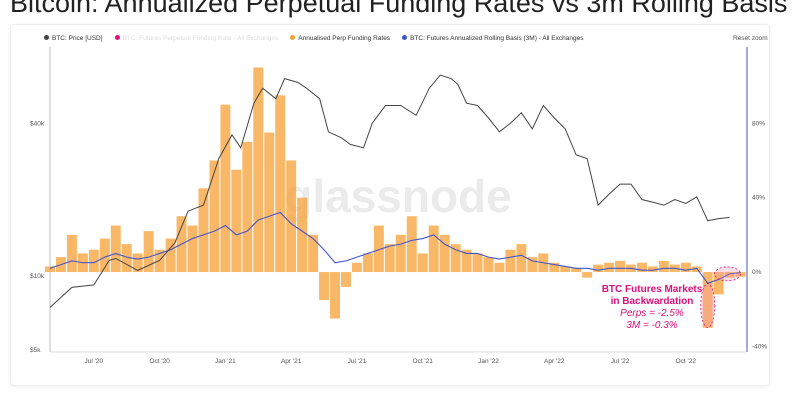 Image resolution: width=798 pixels, height=400 pixels. What do you see at coordinates (488, 361) in the screenshot?
I see `x-tick-label: Jan '22` at bounding box center [488, 361].